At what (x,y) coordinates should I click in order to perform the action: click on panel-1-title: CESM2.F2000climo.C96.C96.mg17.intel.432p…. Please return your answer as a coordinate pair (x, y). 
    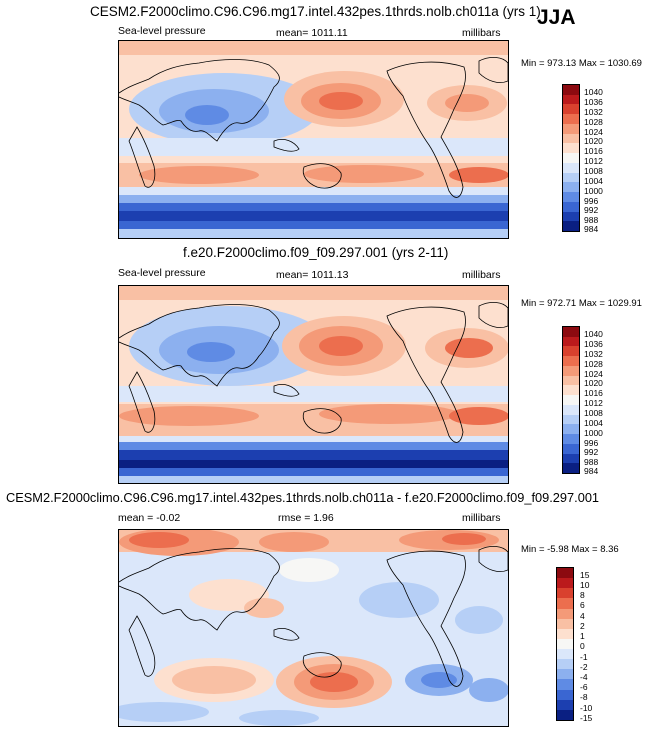
    Looking at the image, I should click on (315, 11).